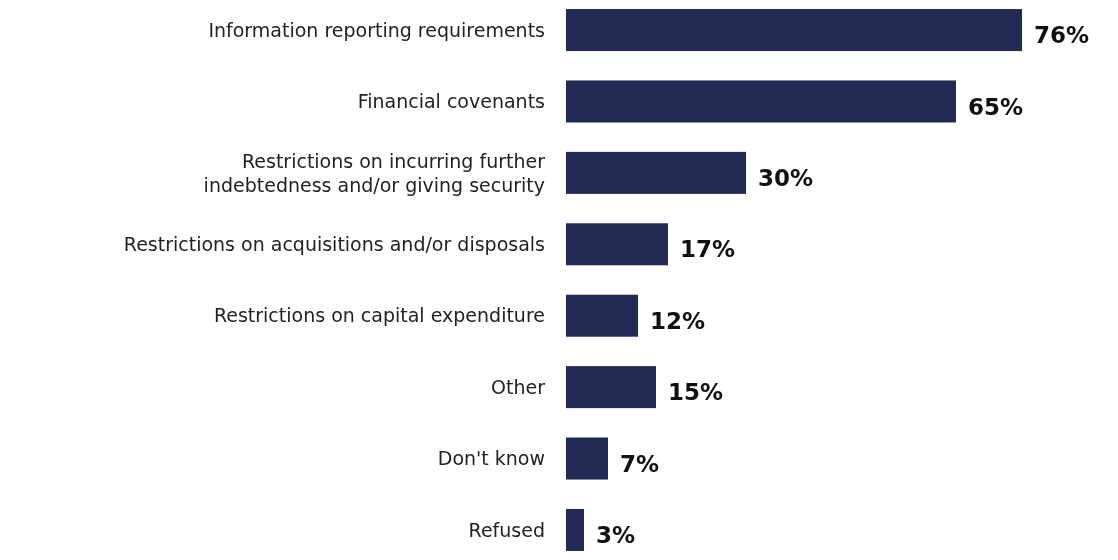  Describe the element at coordinates (334, 243) in the screenshot. I see `y-tick-label: Restrictions on acquisitions and/or disposals` at that location.